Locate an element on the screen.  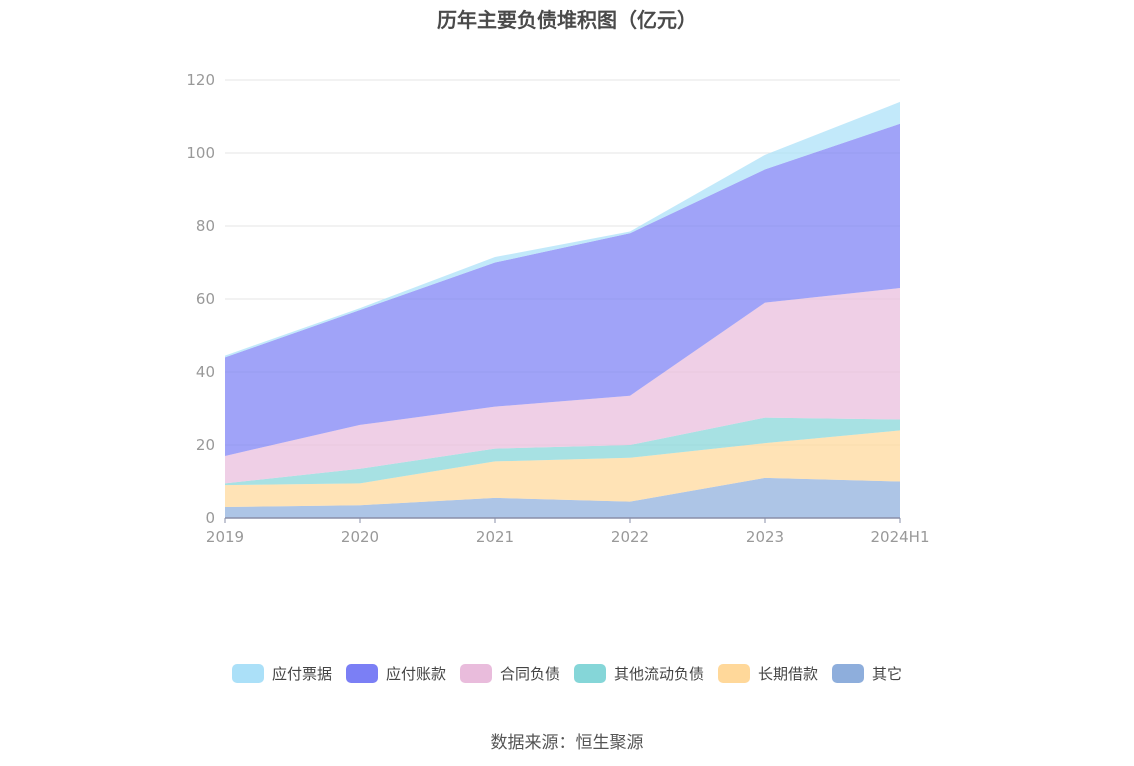
legend-item: 应付票据 is located at coordinates (281, 673).